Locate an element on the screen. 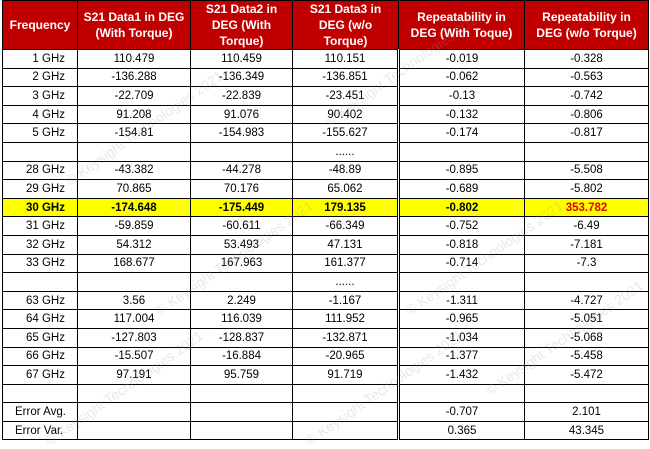 The height and width of the screenshot is (449, 650). value-cell: 3.56 is located at coordinates (134, 300).